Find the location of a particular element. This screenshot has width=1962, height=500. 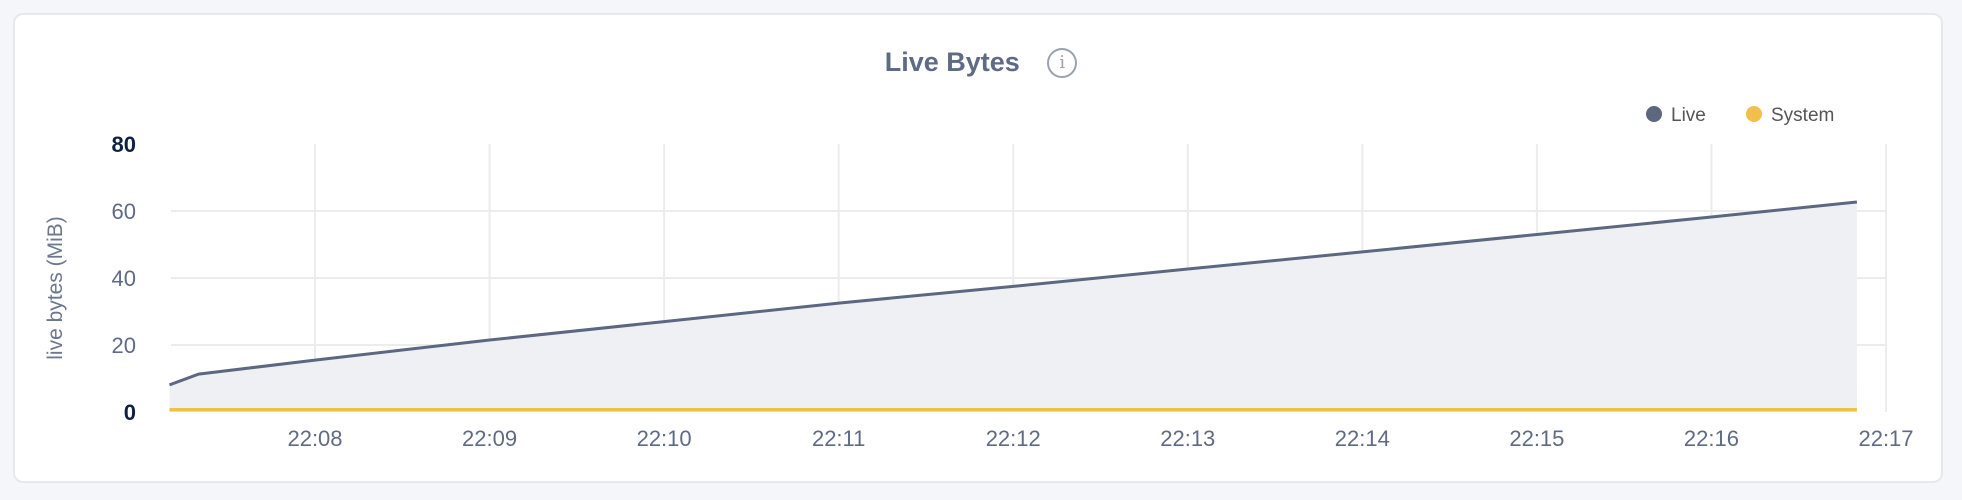

legend-label-system: System is located at coordinates (1802, 115).